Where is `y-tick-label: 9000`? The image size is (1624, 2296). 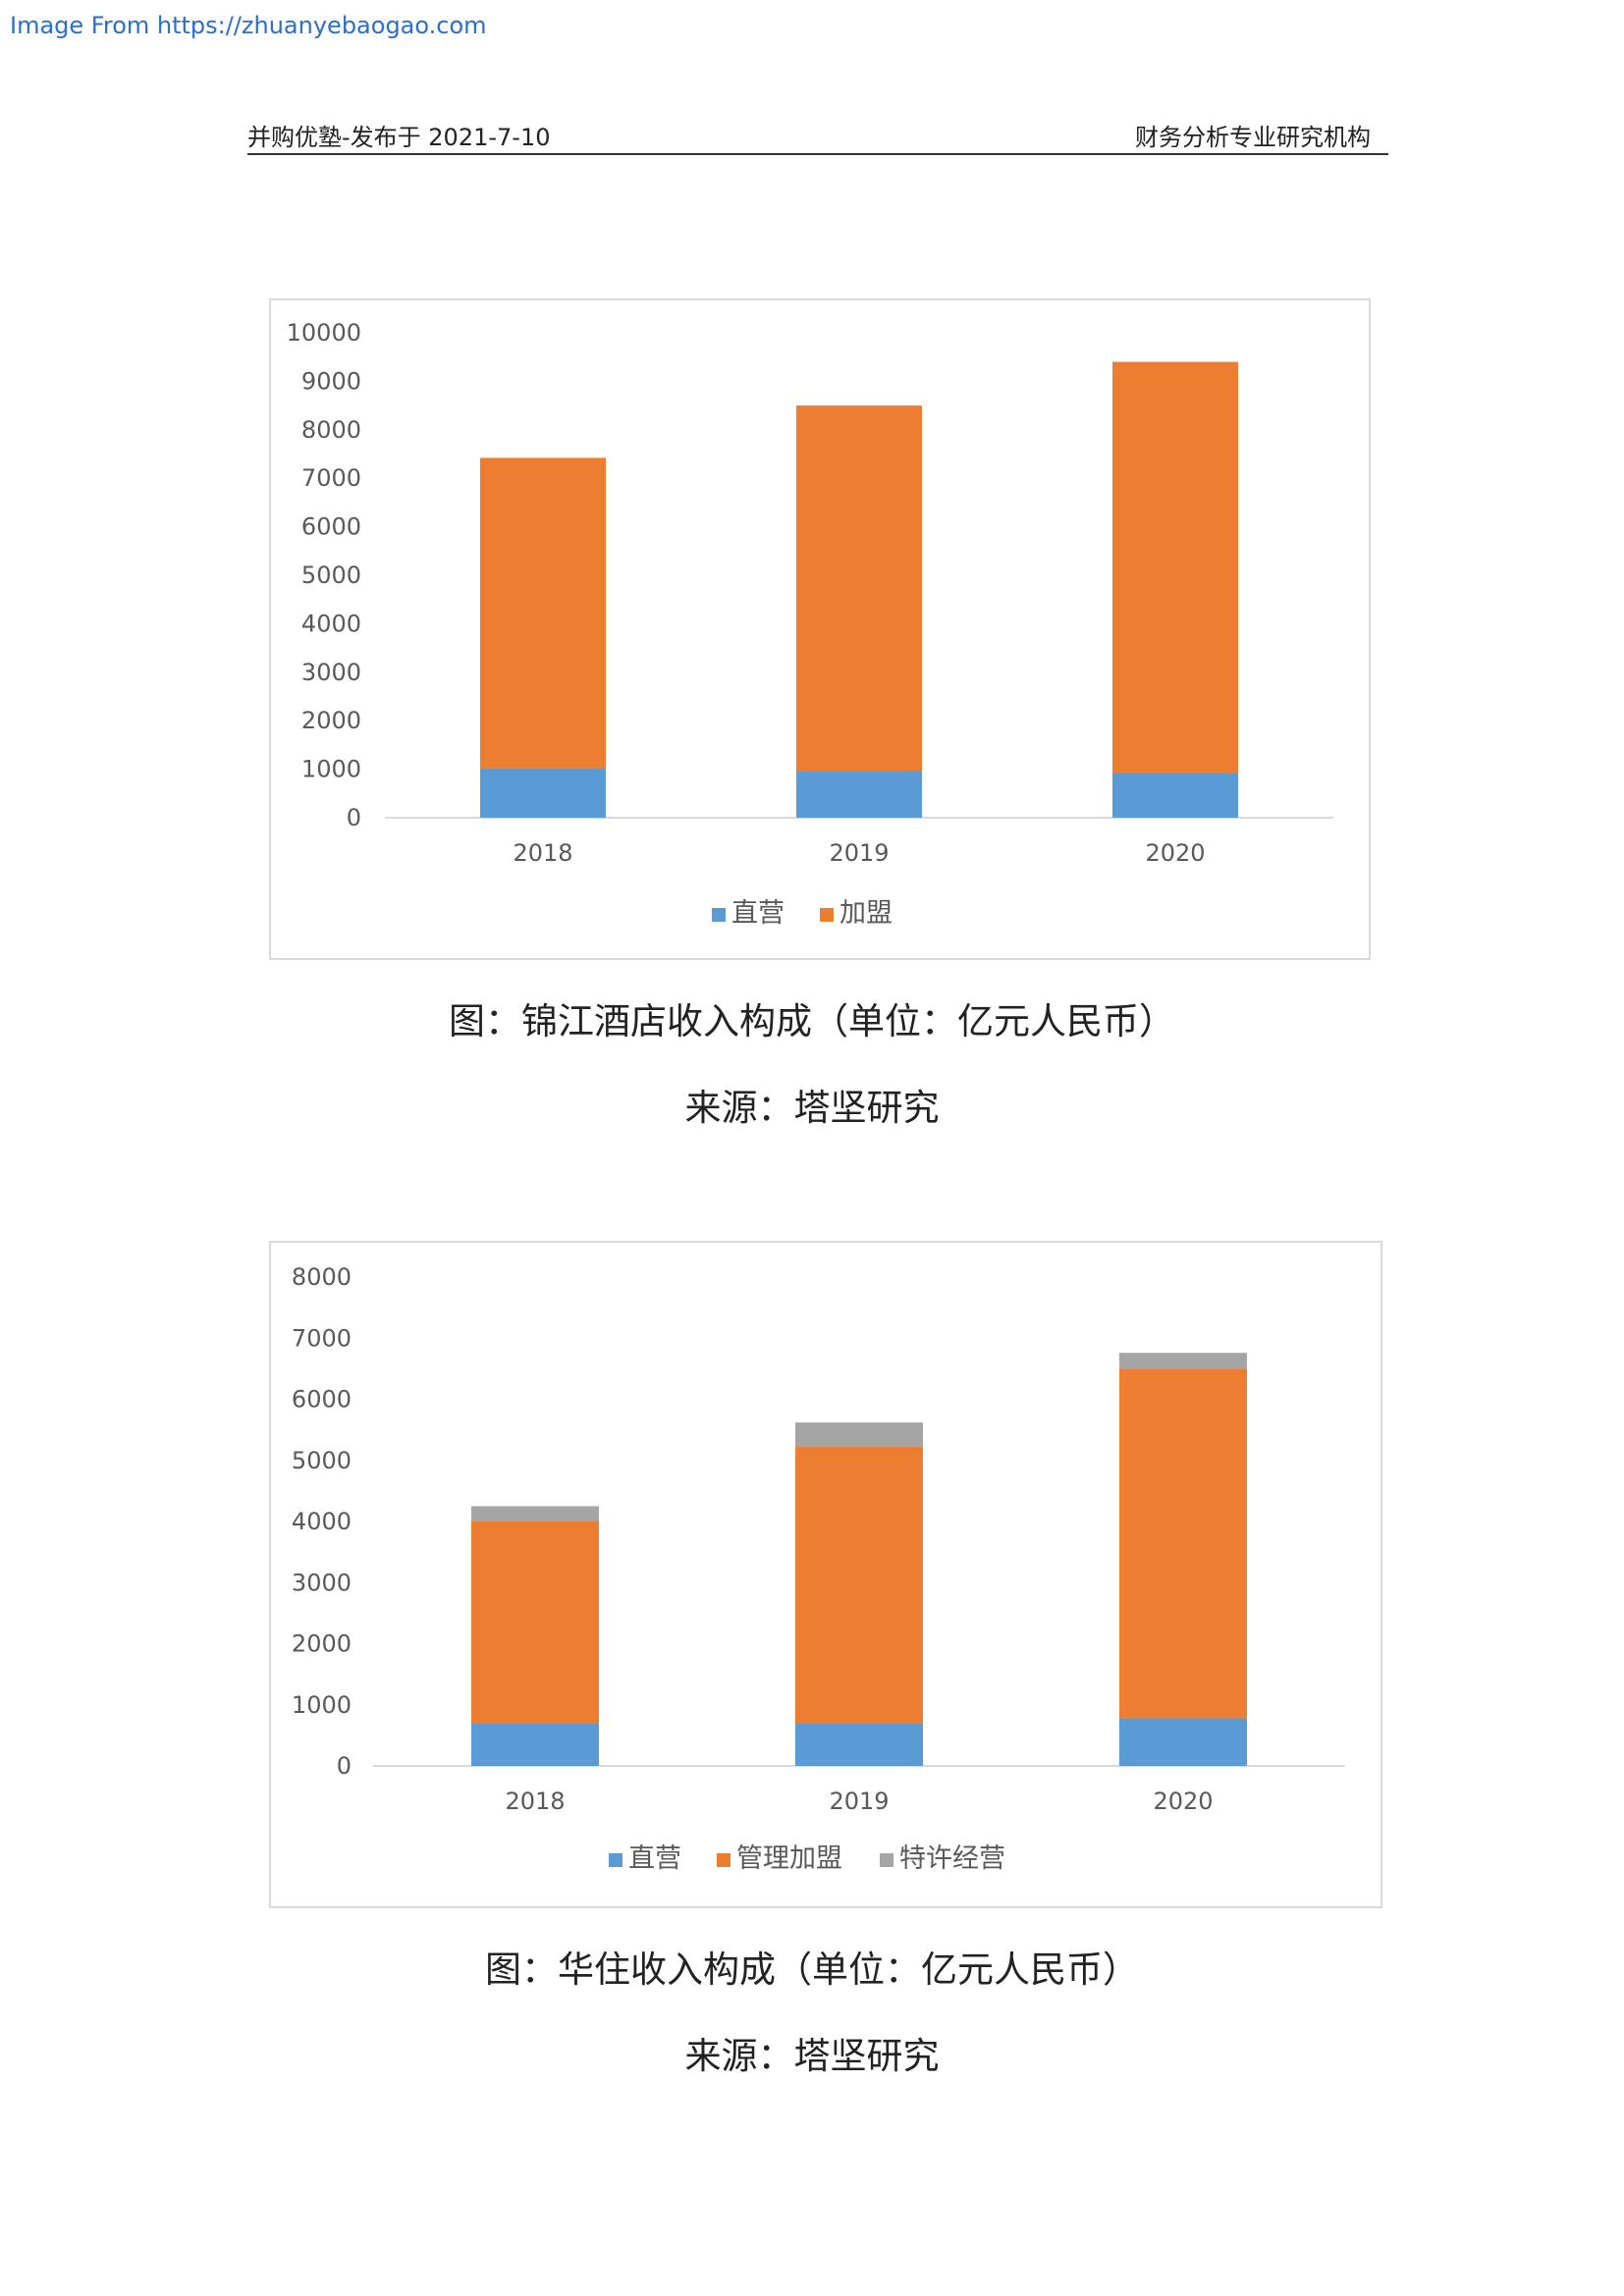 y-tick-label: 9000 is located at coordinates (331, 381).